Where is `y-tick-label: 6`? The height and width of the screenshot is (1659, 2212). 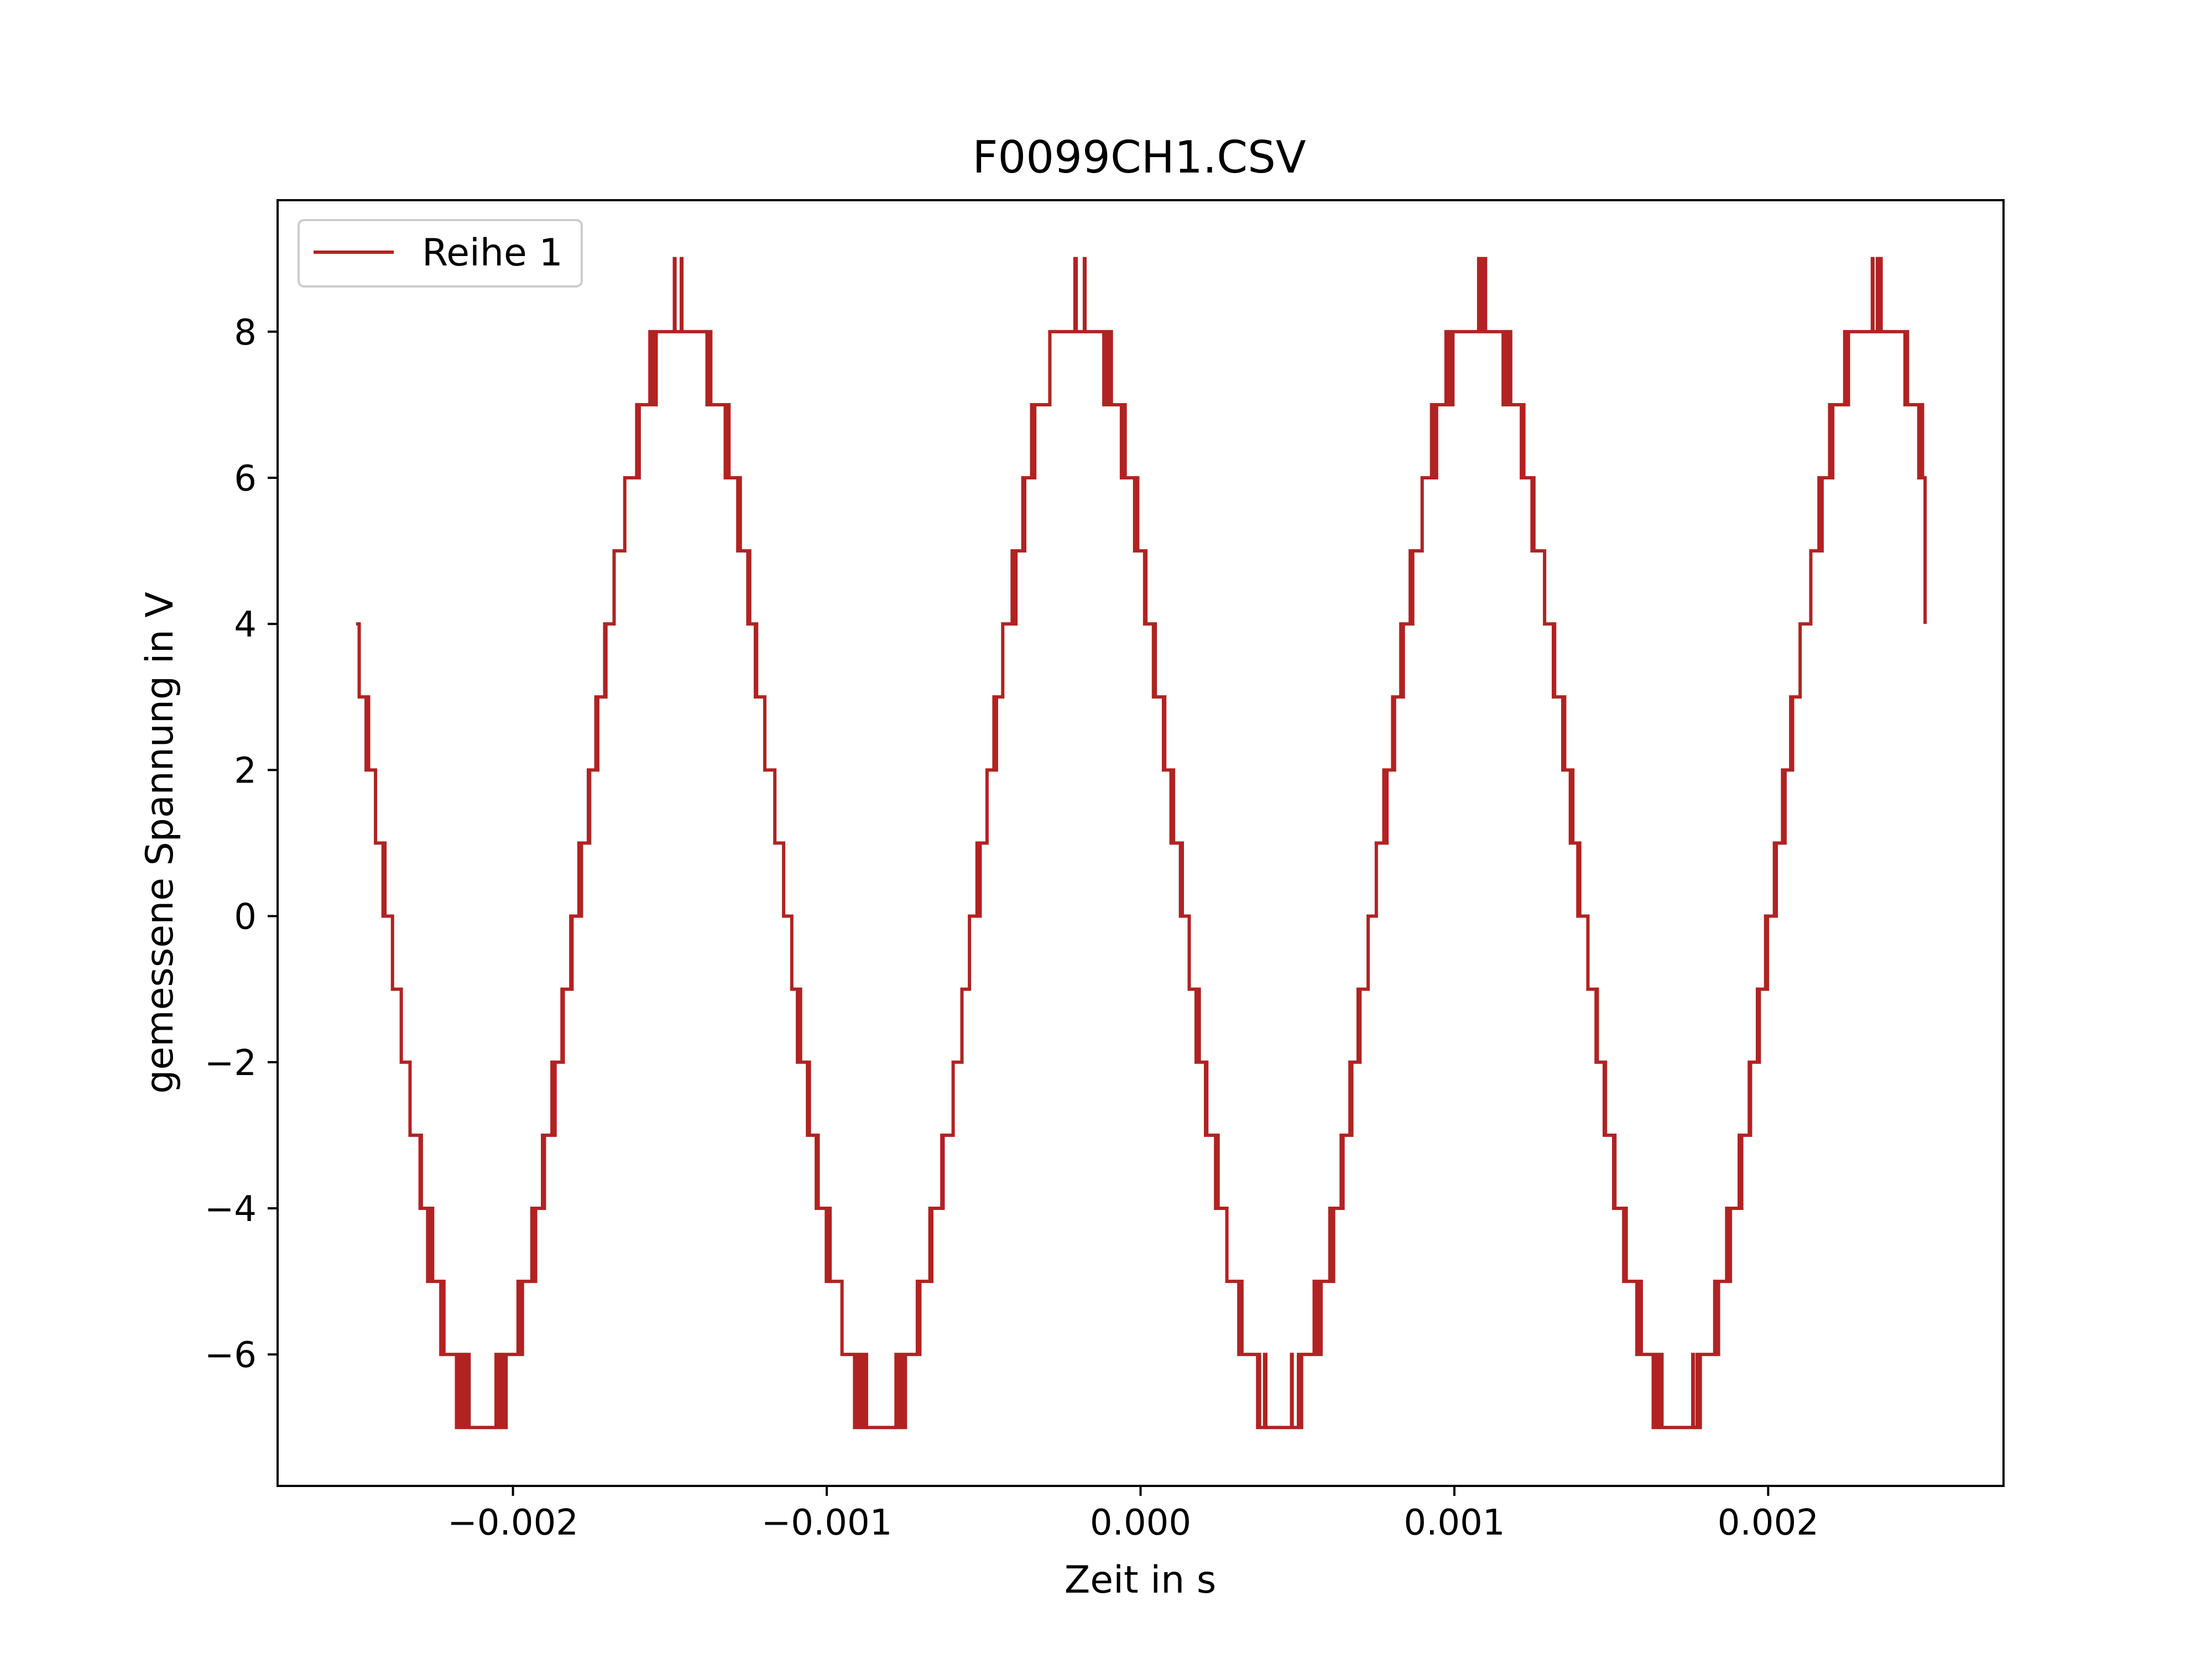 y-tick-label: 6 is located at coordinates (246, 479).